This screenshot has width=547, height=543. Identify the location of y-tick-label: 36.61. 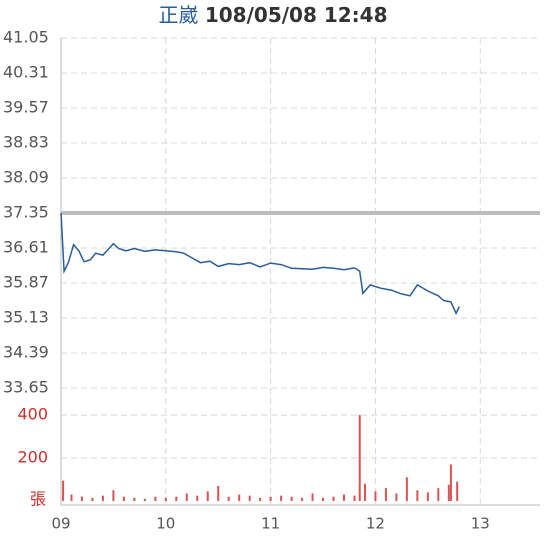
(26, 247).